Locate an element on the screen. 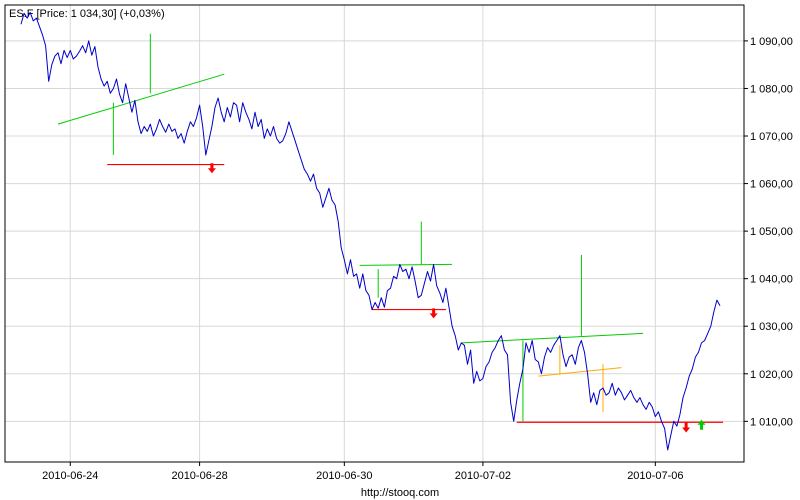  y-tick-label: 1 060,00 is located at coordinates (771, 185).